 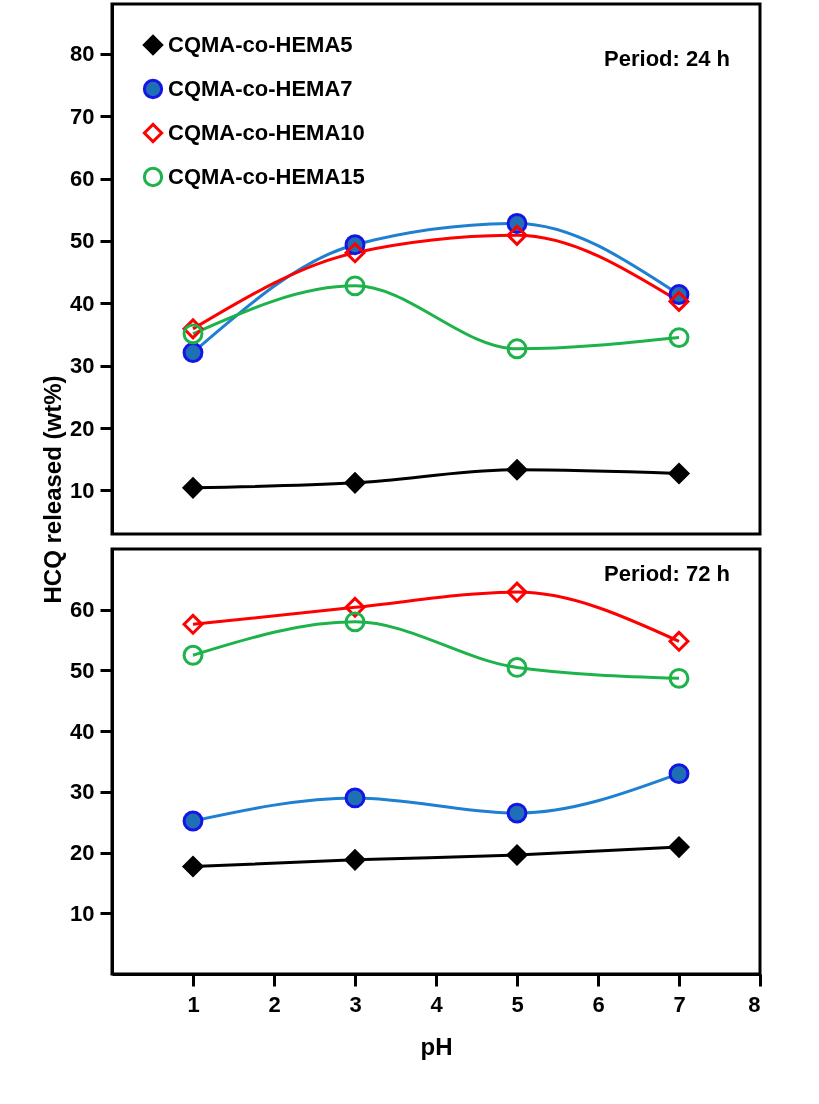 I want to click on annotation: Period: 72 h, so click(x=667, y=573).